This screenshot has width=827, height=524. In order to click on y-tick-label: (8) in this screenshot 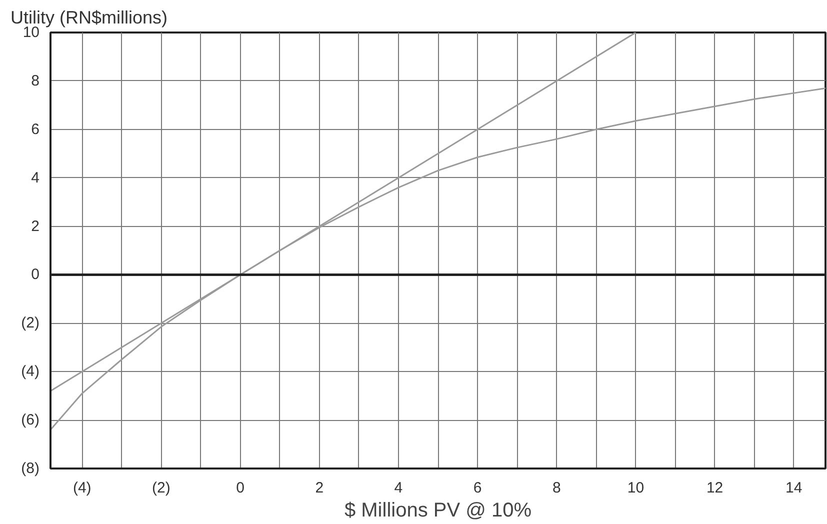, I will do `click(30, 468)`.